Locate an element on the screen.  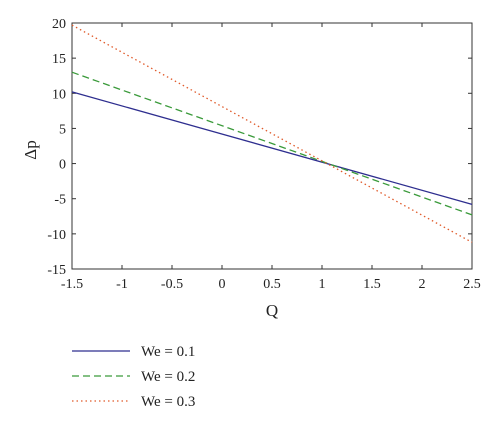
legend-label-we-0-1: We = 0.1 is located at coordinates (168, 352).